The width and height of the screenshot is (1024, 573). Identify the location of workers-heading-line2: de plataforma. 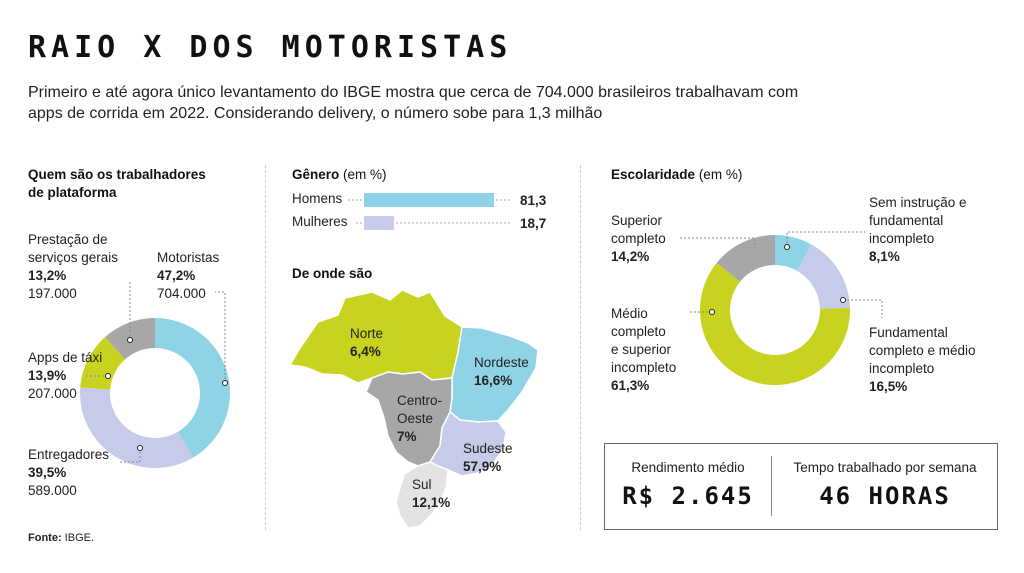
(72, 192).